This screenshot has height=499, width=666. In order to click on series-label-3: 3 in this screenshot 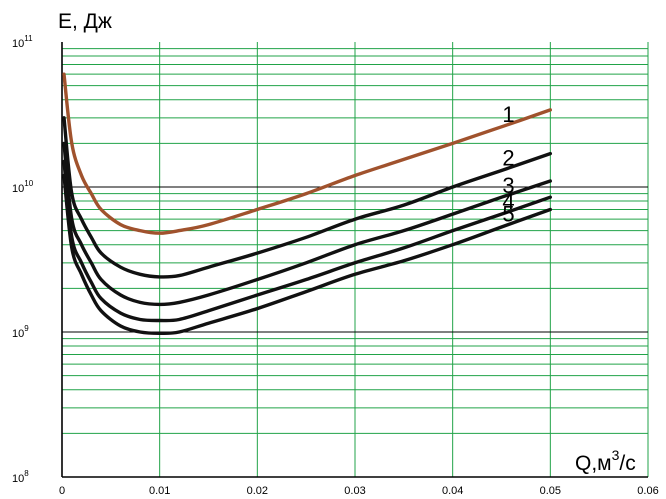, I will do `click(508, 185)`.